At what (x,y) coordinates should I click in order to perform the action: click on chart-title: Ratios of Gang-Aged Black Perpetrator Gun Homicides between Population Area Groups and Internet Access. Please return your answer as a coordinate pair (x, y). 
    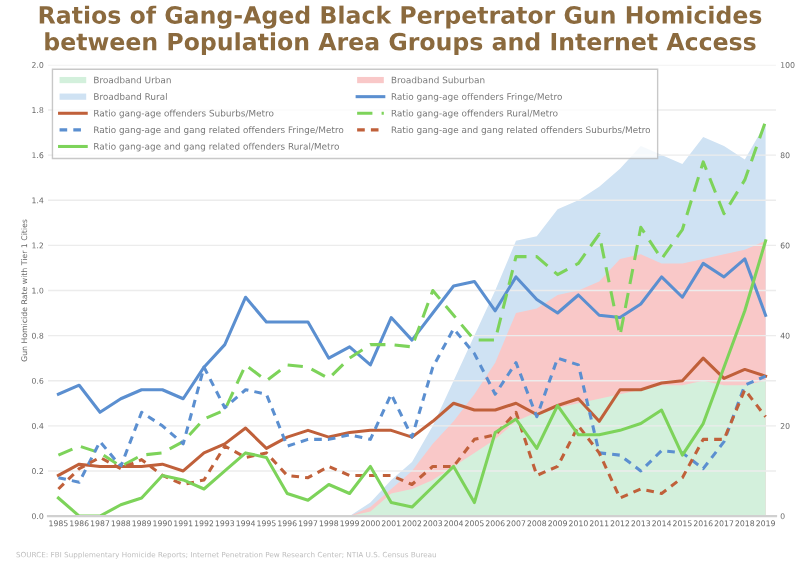
    Looking at the image, I should click on (400, 30).